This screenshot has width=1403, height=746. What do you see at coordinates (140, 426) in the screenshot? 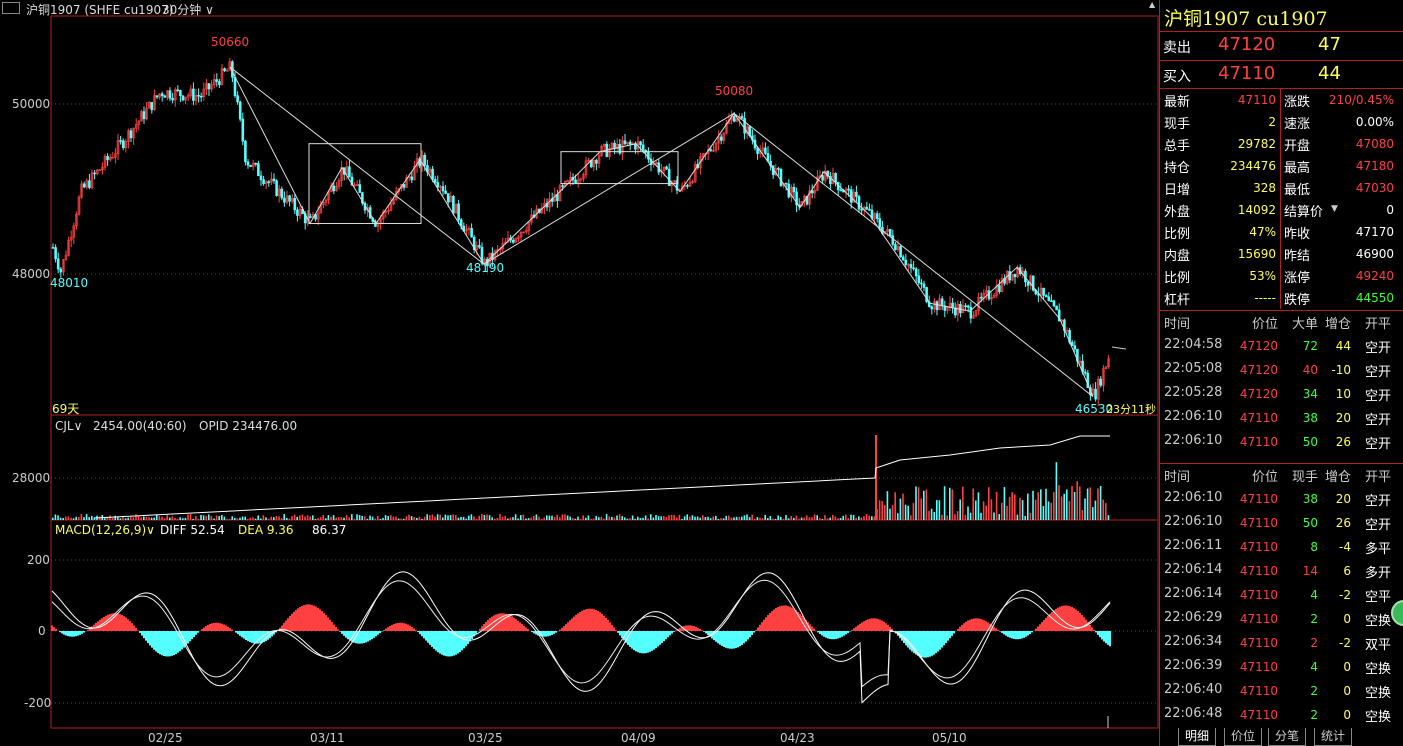
I see `cjl-params: 2454.00(40:60)` at bounding box center [140, 426].